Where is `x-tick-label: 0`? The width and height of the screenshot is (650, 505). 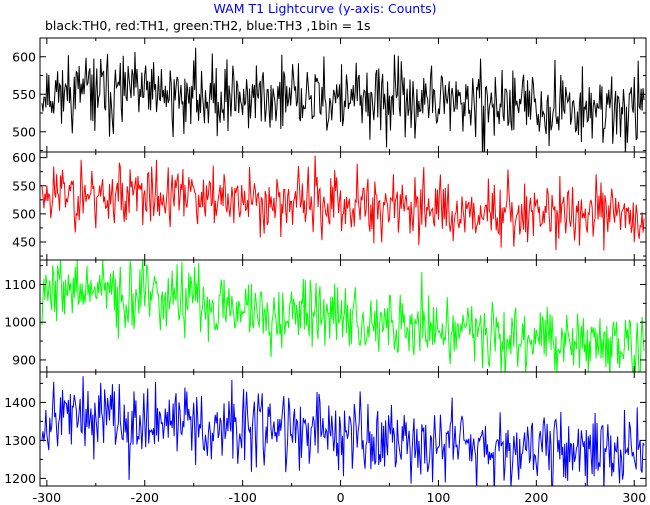
x-tick-label: 0 is located at coordinates (341, 497).